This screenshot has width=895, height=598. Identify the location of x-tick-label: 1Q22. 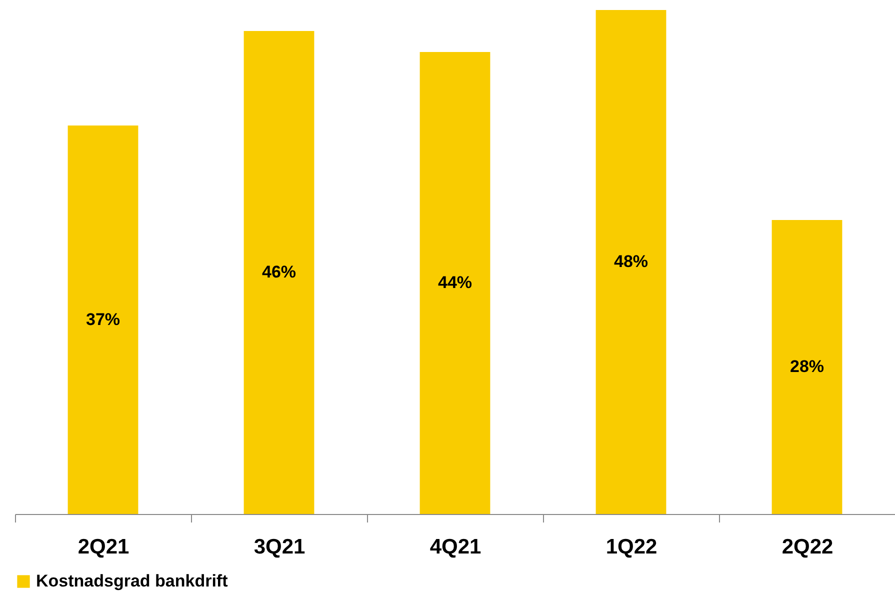
(632, 547).